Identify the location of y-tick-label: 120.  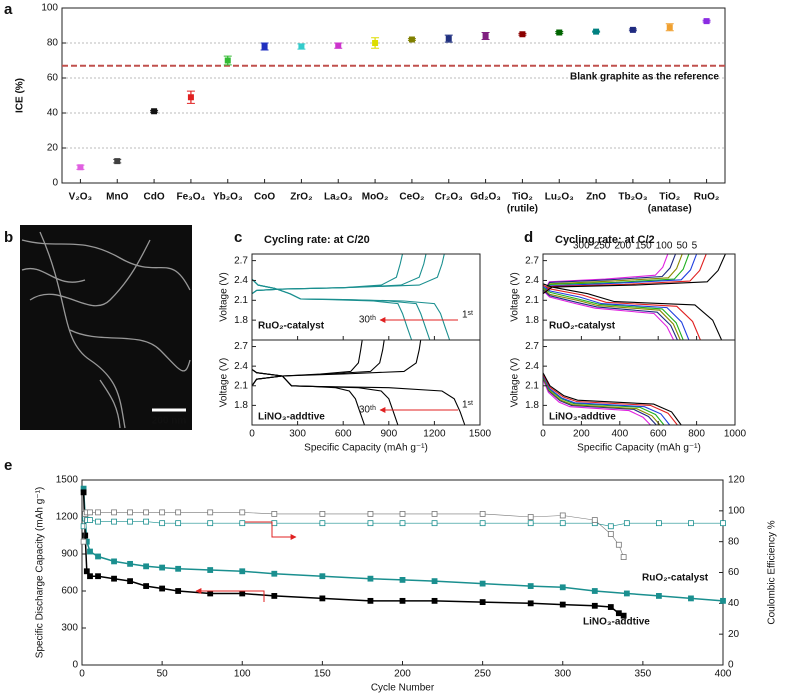
(736, 480).